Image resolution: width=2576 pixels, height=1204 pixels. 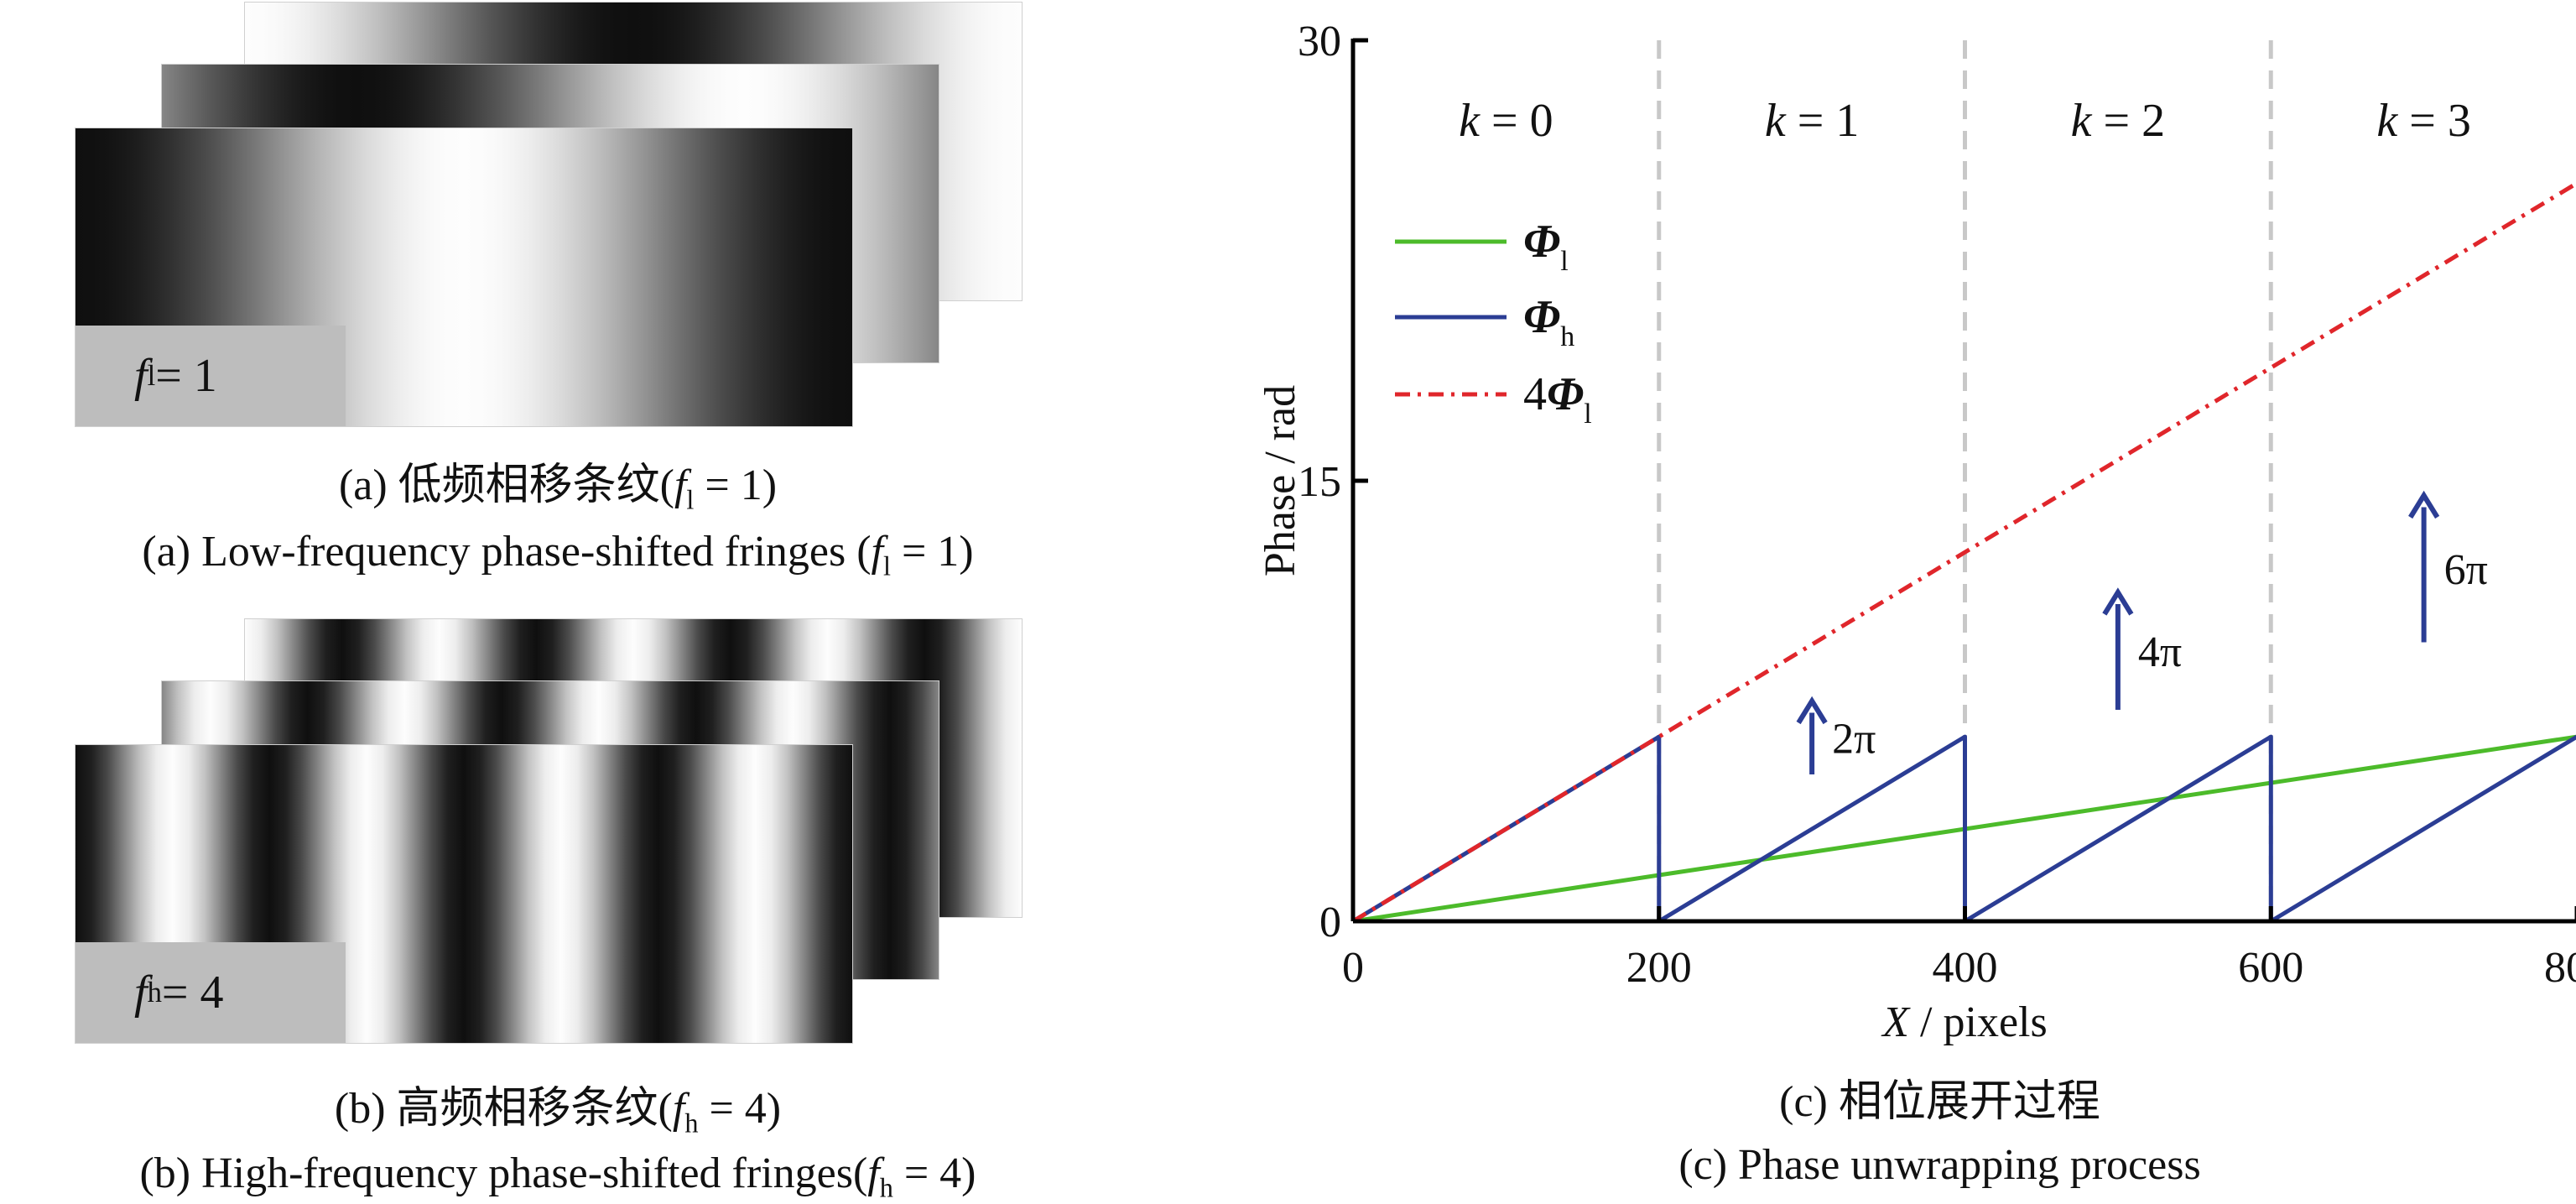 I want to click on x-tick-label: 0, so click(x=1353, y=968).